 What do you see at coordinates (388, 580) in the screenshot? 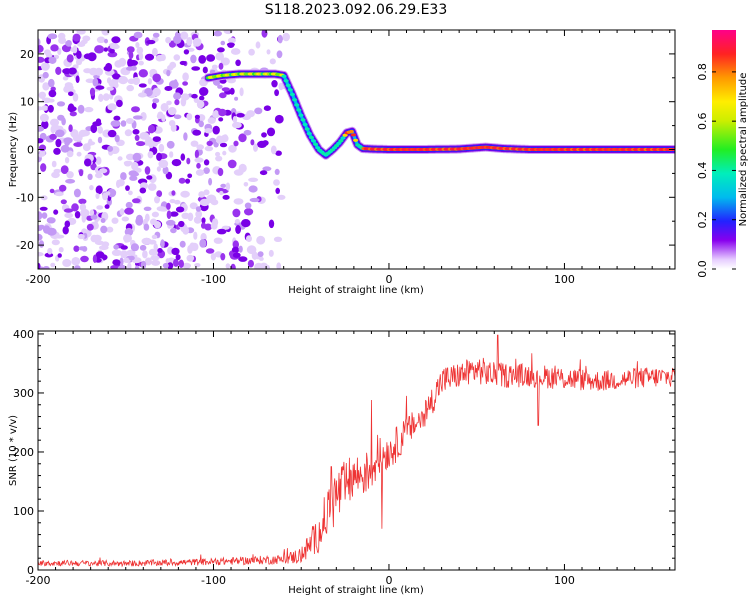
I see `x-tick-label: 0` at bounding box center [388, 580].